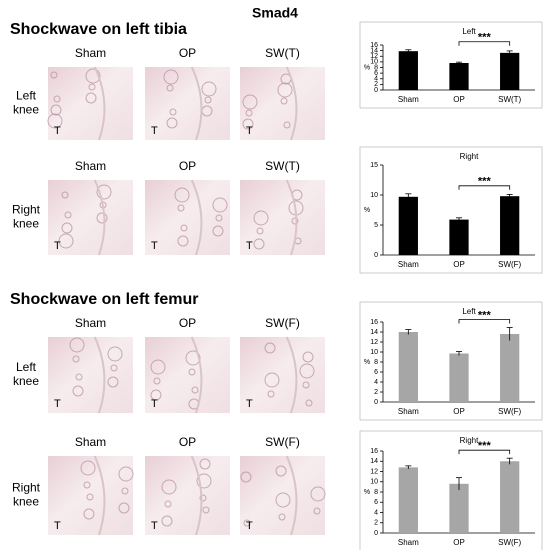 The width and height of the screenshot is (547, 550). What do you see at coordinates (104, 299) in the screenshot?
I see `section-heading: Shockwave on left femur` at bounding box center [104, 299].